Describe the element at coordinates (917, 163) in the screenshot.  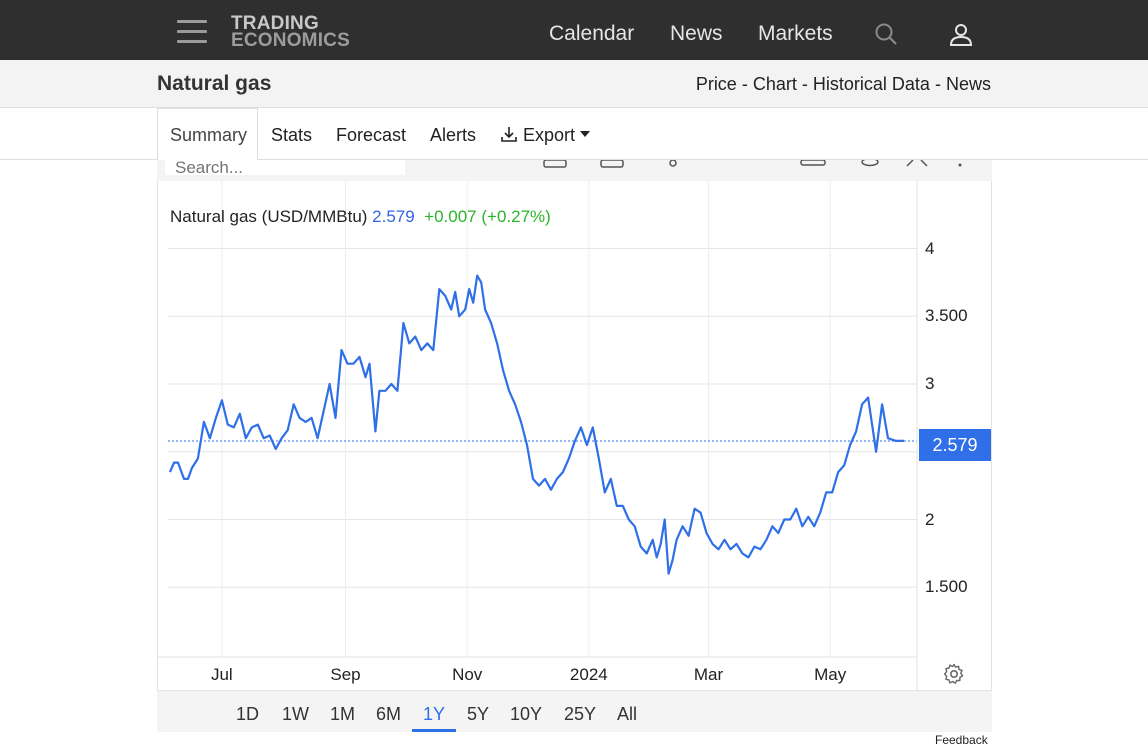
I see `fullscreen-icon` at that location.